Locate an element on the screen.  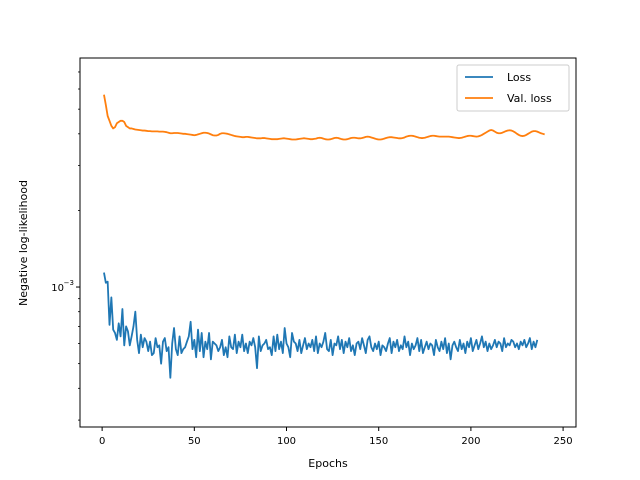
x-tick-label: 100 is located at coordinates (286, 441).